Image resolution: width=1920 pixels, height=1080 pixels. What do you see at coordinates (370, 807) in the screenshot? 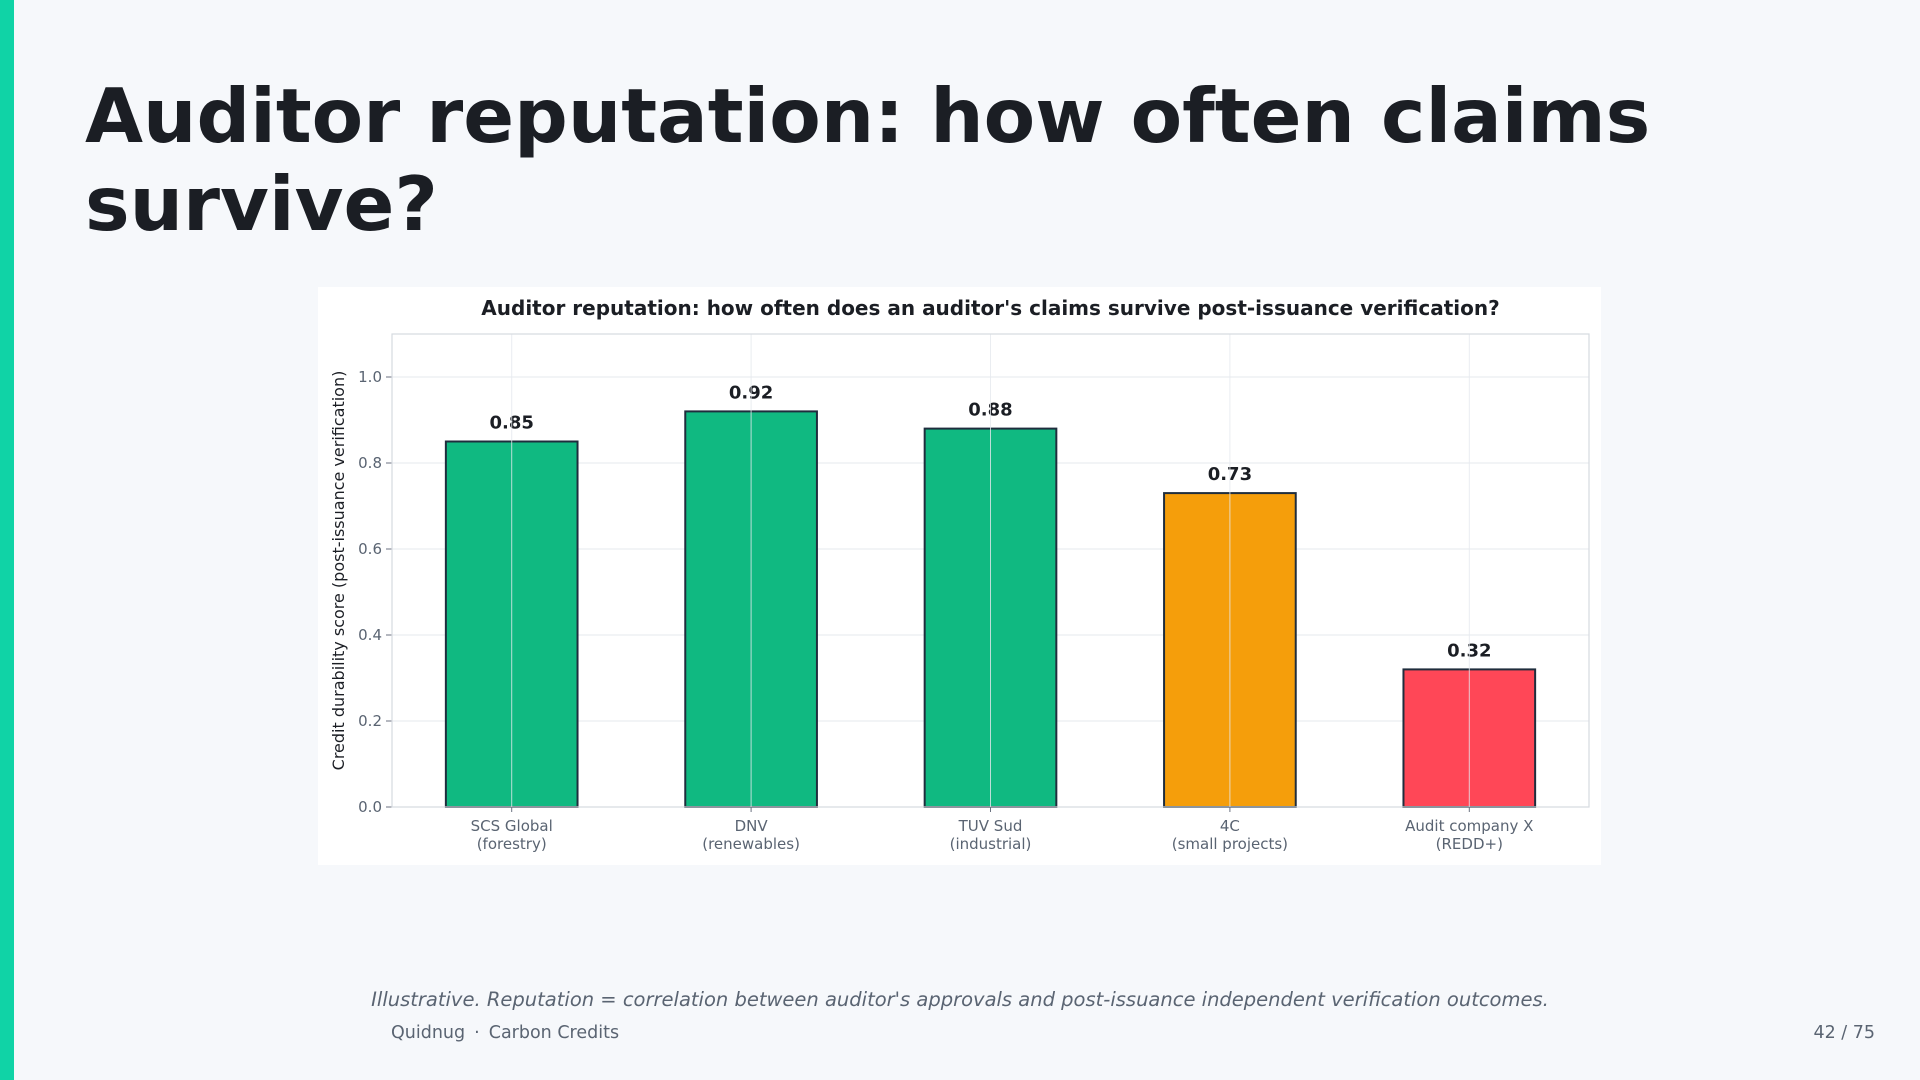
I see `y-tick-label: 0.0` at bounding box center [370, 807].